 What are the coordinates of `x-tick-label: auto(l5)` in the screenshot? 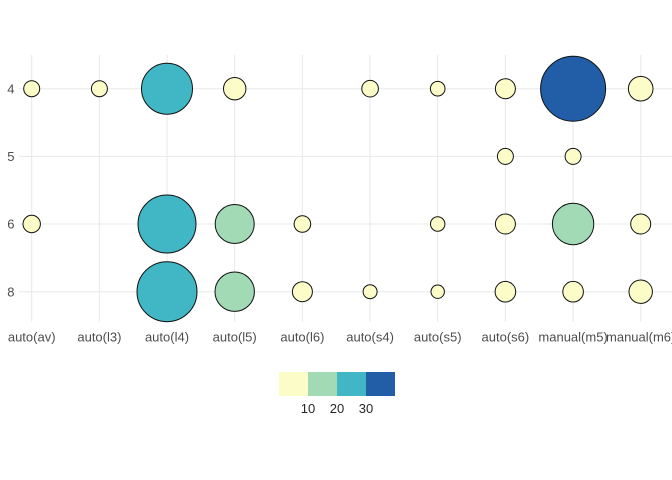 It's located at (235, 337).